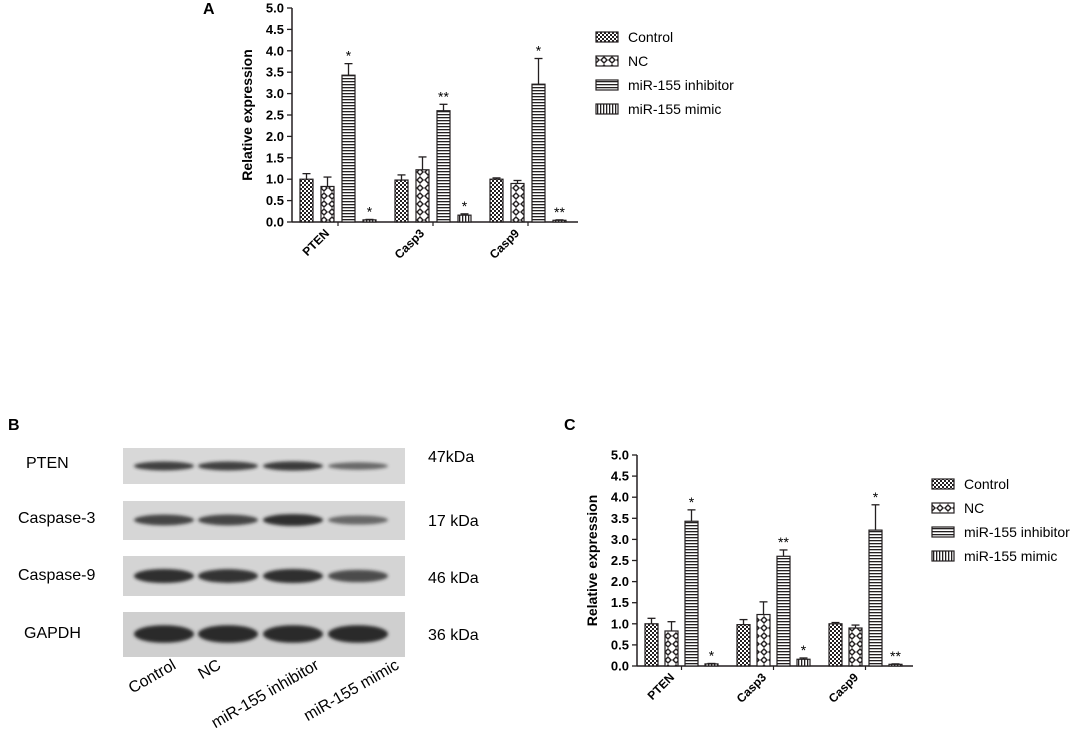 The width and height of the screenshot is (1084, 753). I want to click on blot-lane-label: miR-155 inhibitor, so click(266, 694).